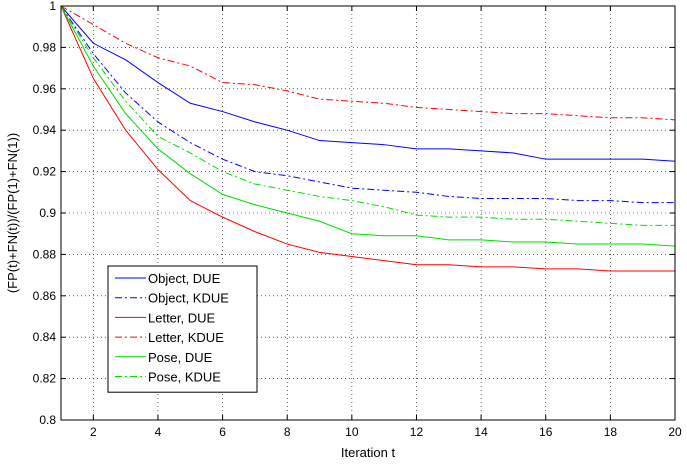 The width and height of the screenshot is (687, 465). I want to click on y-tick-label: 0.94, so click(45, 130).